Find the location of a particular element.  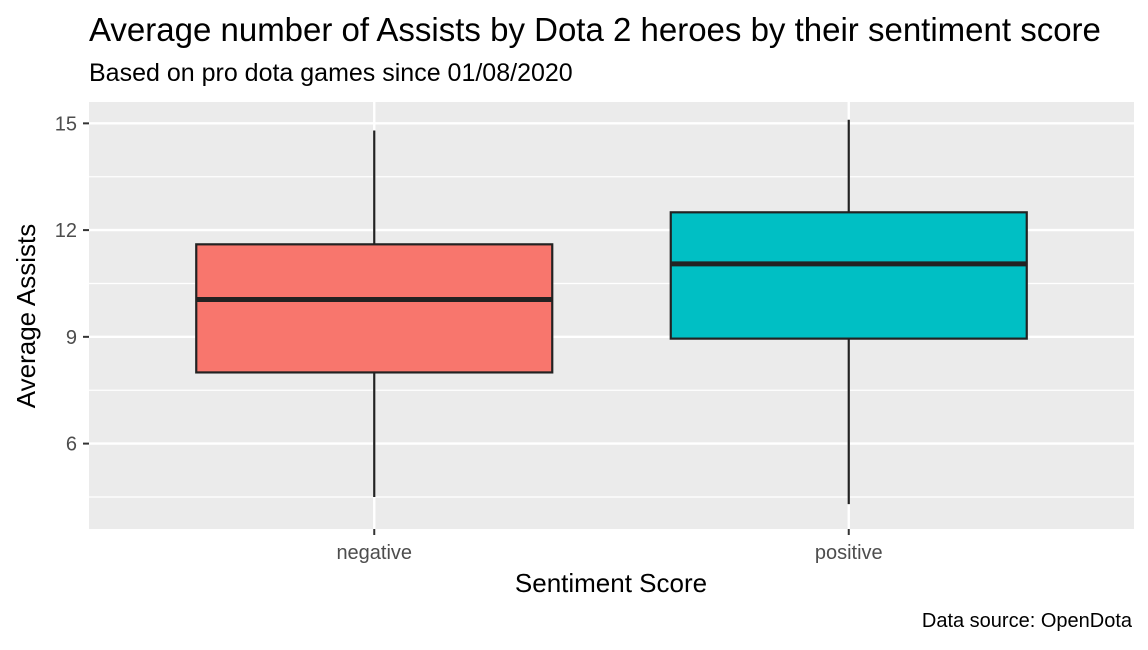

y-tick-label: 12 is located at coordinates (66, 231).